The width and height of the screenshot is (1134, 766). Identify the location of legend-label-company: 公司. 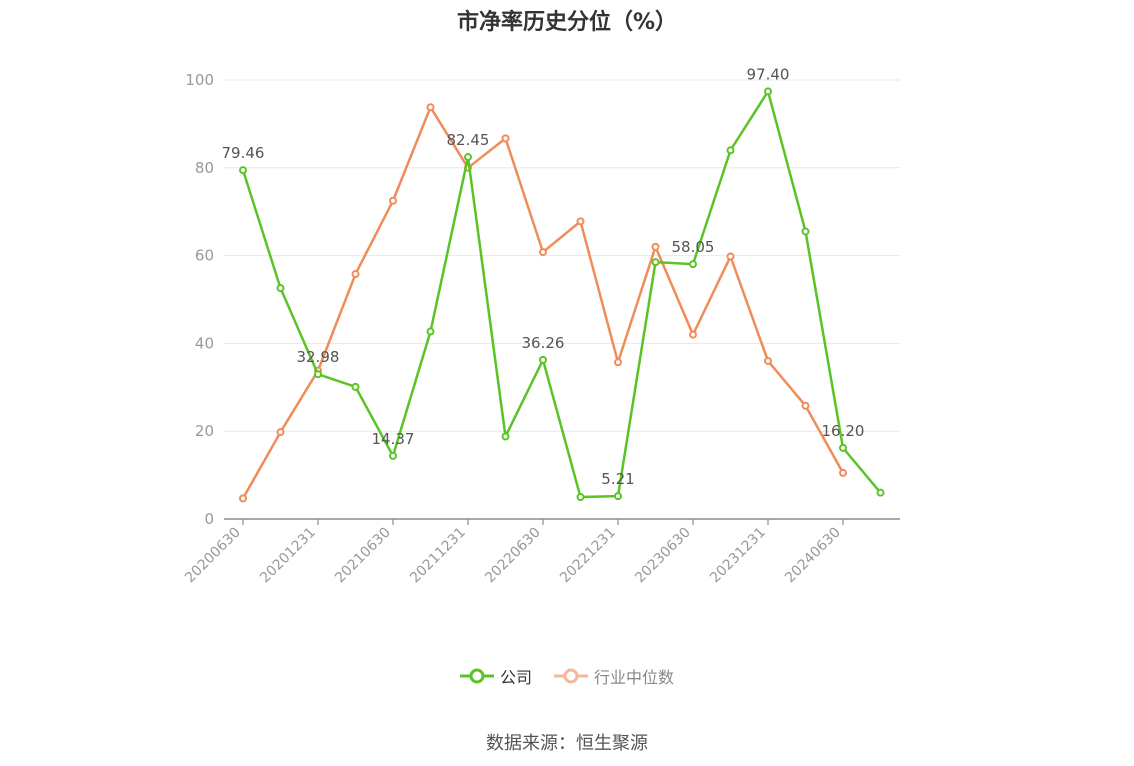
(515, 677).